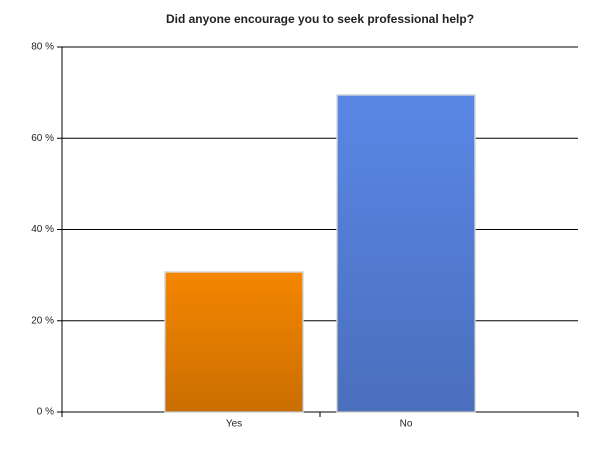 The width and height of the screenshot is (600, 450). What do you see at coordinates (42, 320) in the screenshot?
I see `y-tick-label: 20 %` at bounding box center [42, 320].